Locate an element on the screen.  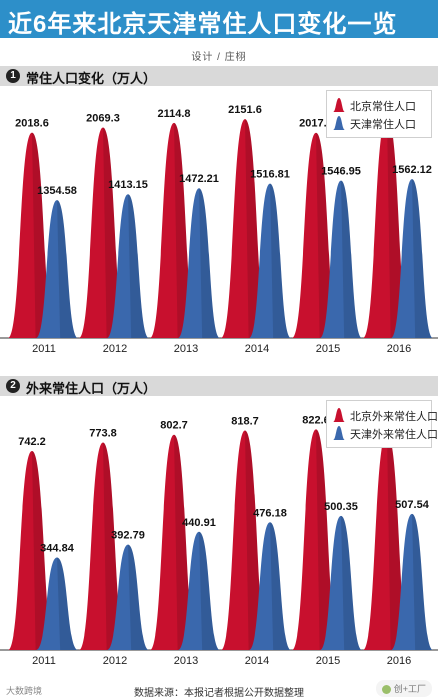
beijing-value-label-2014: 818.7 is located at coordinates (245, 421).